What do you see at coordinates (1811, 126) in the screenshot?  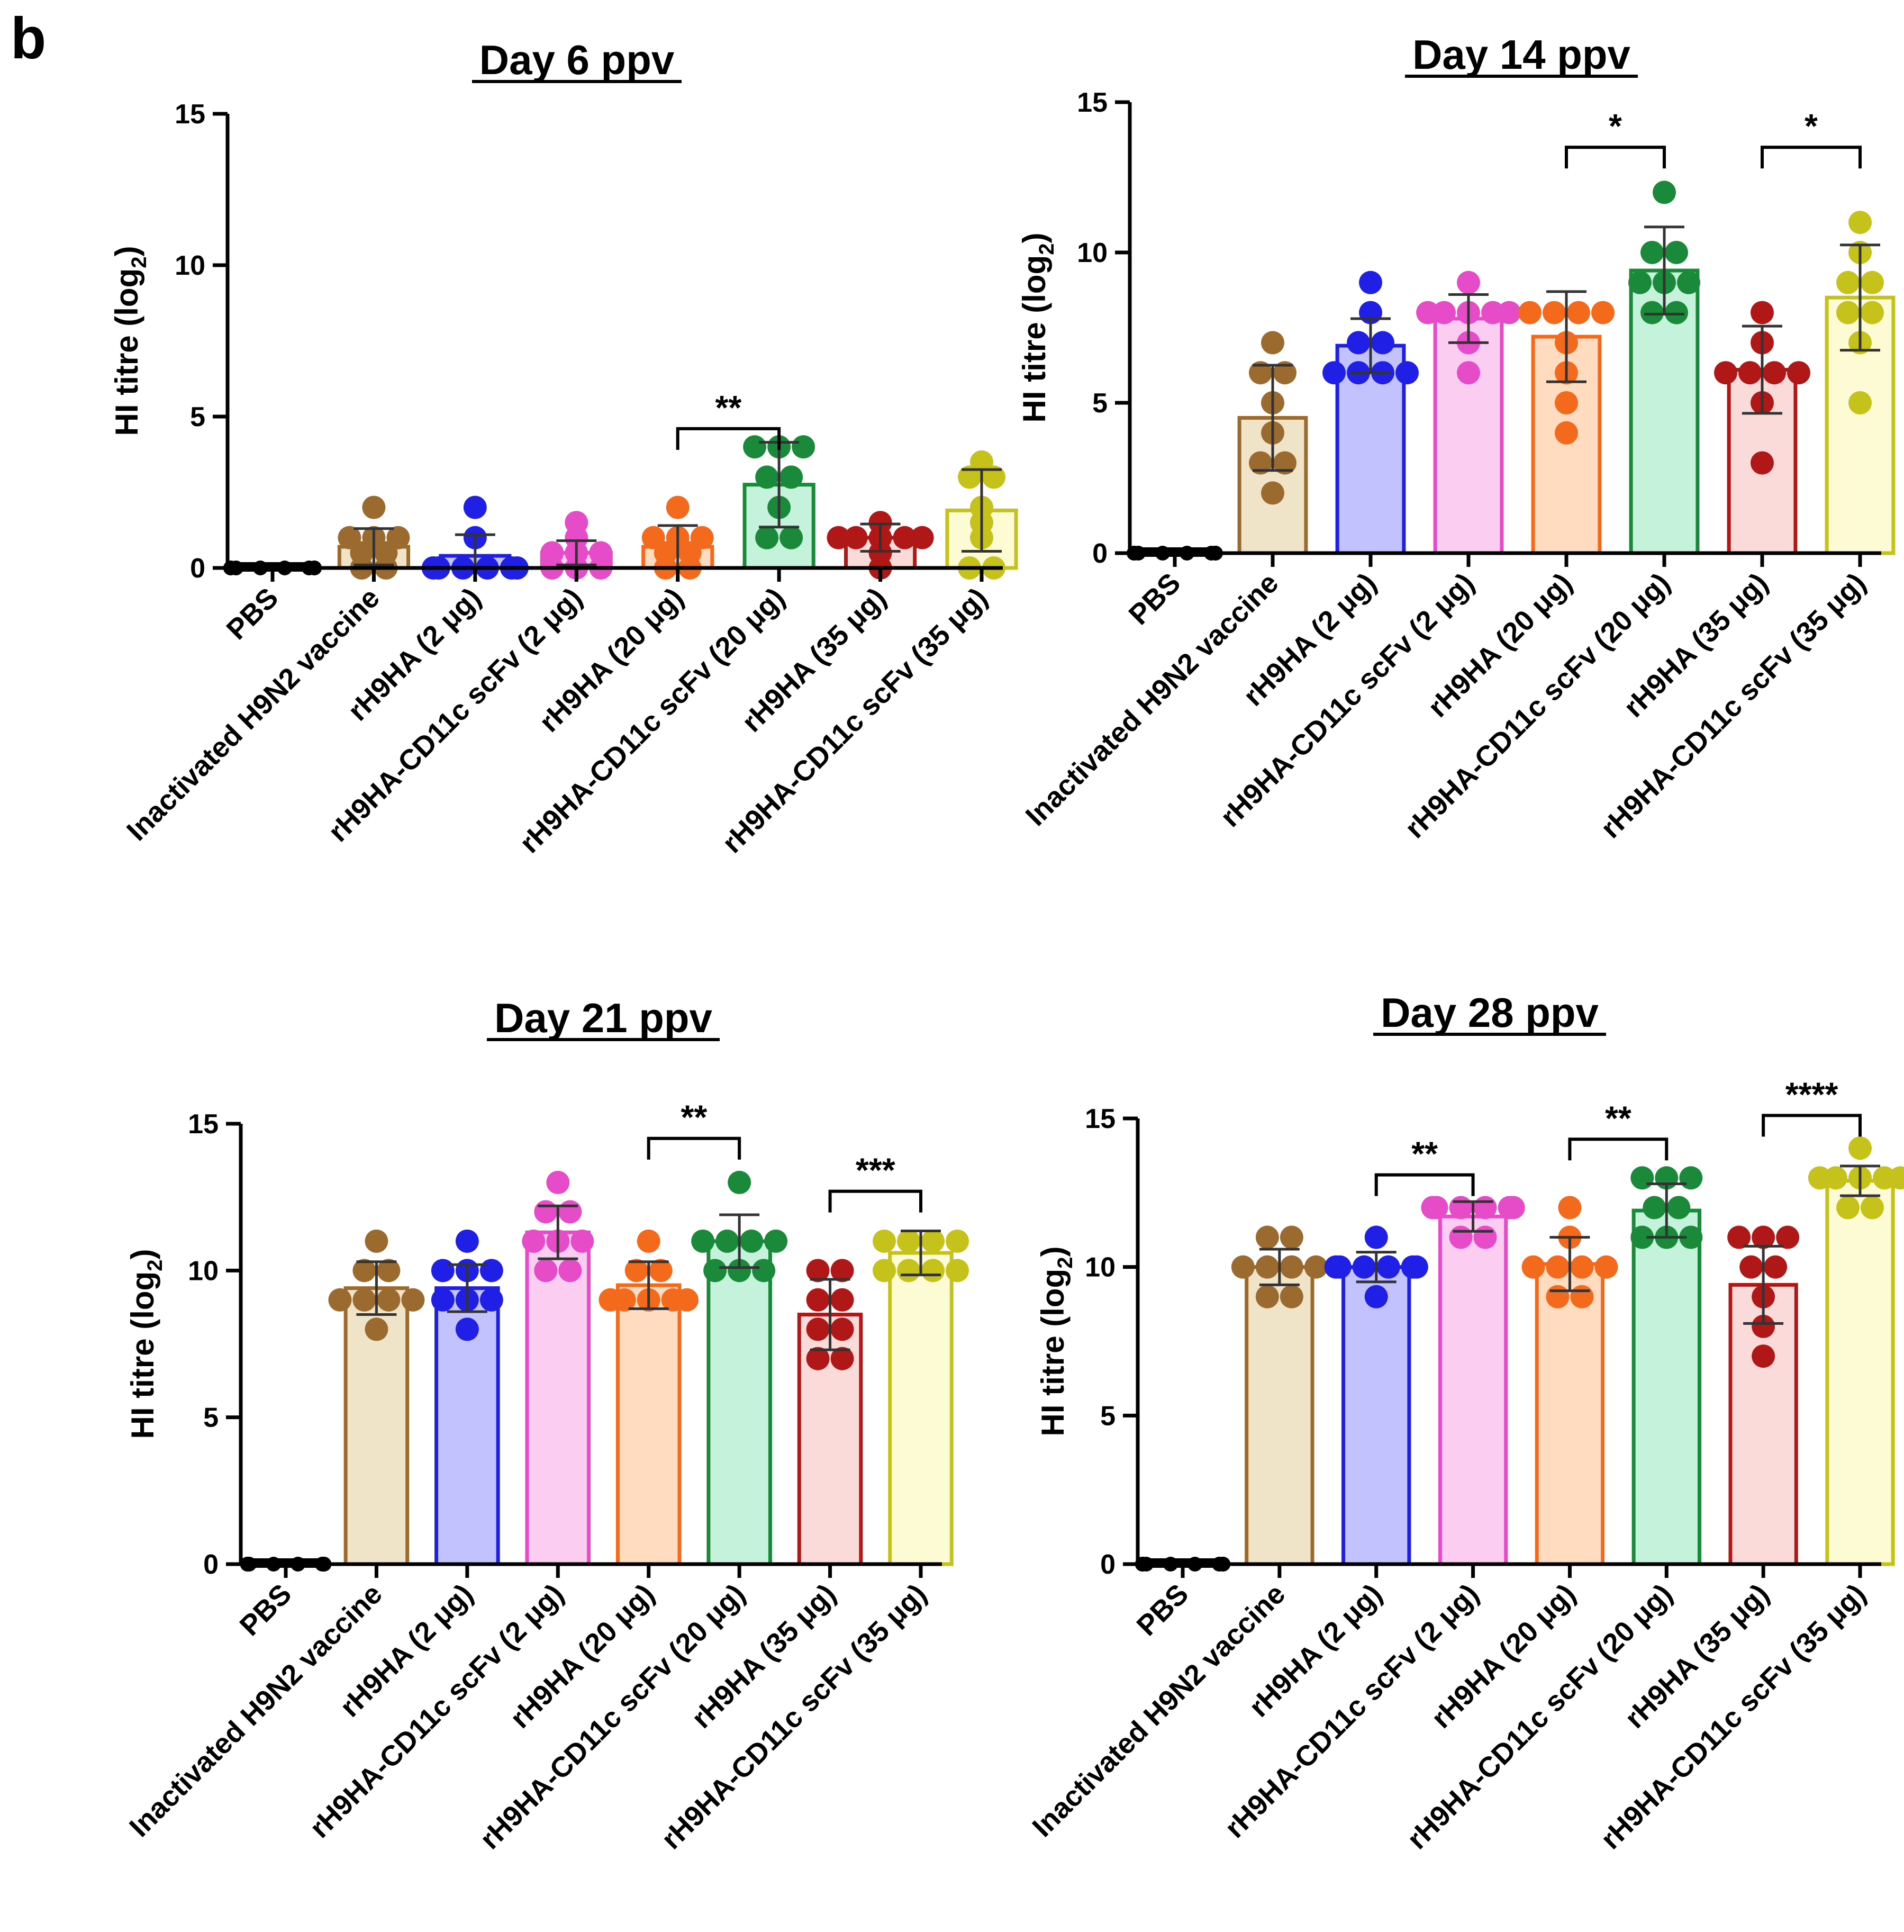 I see `significance-label: *` at bounding box center [1811, 126].